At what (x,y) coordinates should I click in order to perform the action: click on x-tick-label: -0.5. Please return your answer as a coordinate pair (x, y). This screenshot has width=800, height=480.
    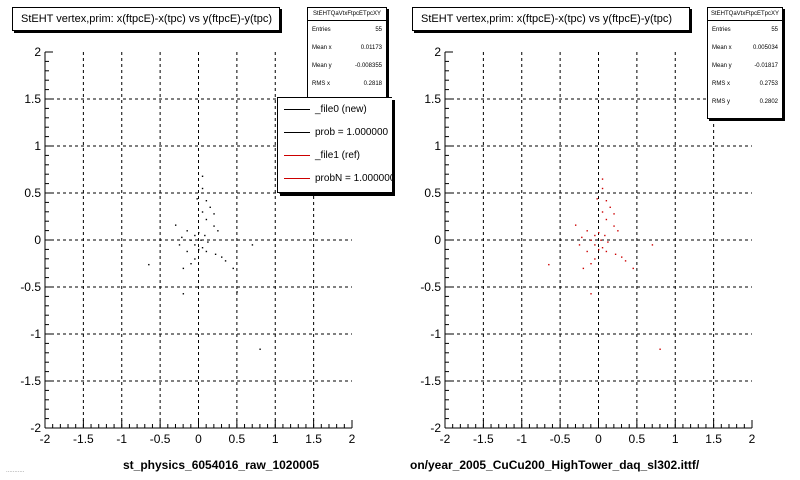
    Looking at the image, I should click on (560, 439).